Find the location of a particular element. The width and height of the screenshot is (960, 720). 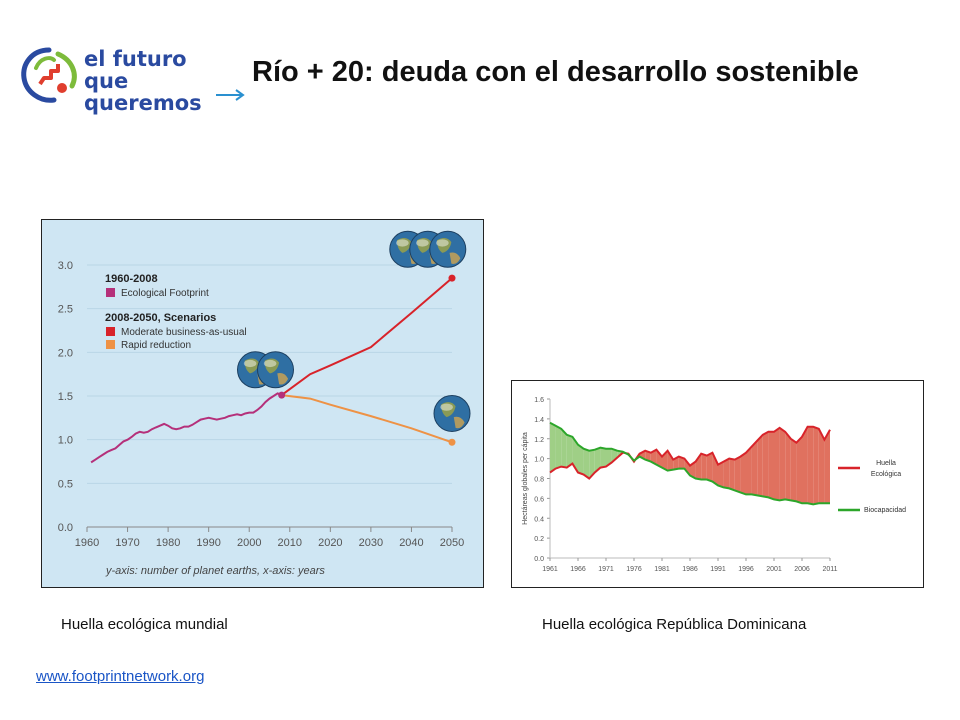

x-tick-label: 1986 is located at coordinates (690, 569).